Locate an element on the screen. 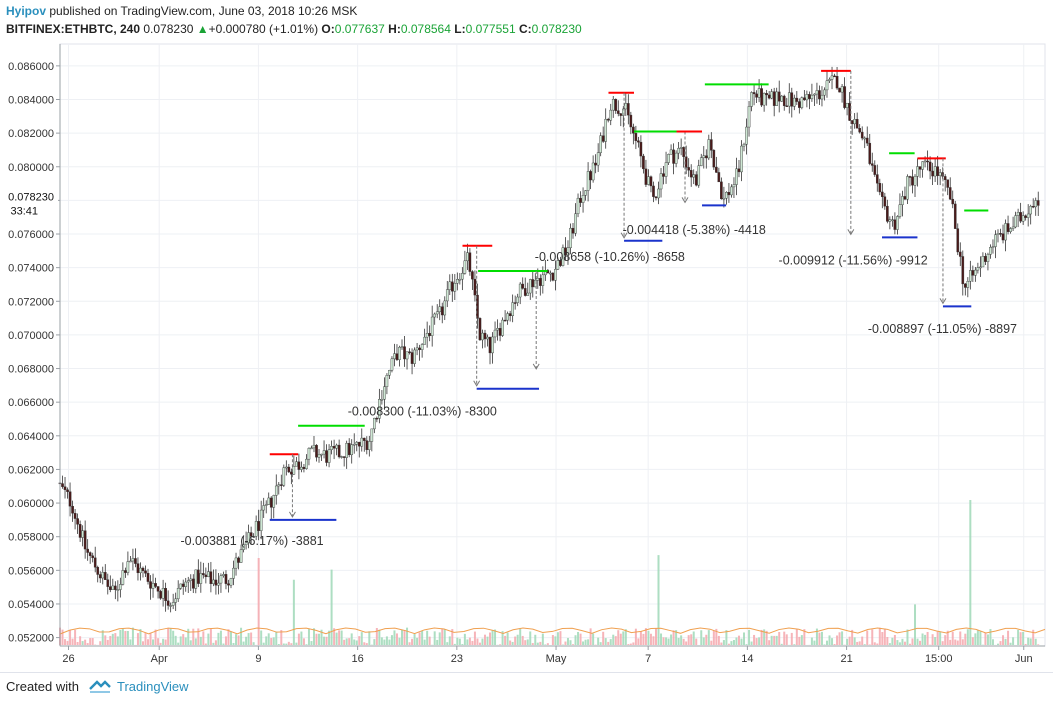 The width and height of the screenshot is (1053, 703). drawdown-label: -0.008897 (-11.05%) -8897 is located at coordinates (942, 329).